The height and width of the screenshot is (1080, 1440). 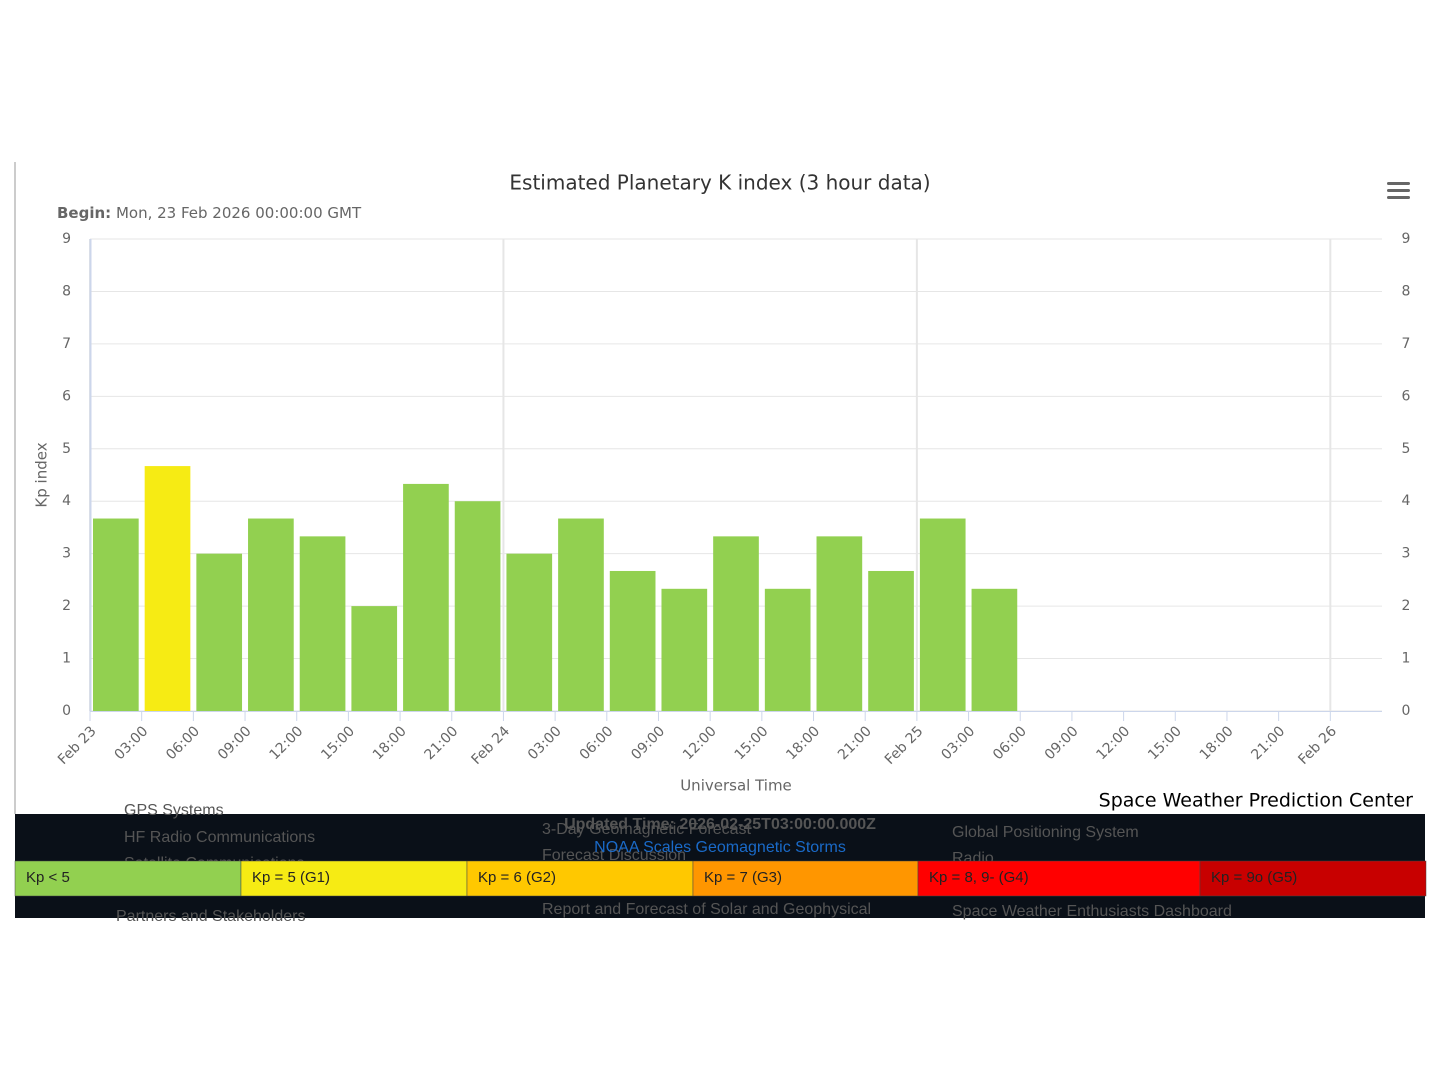 What do you see at coordinates (42, 474) in the screenshot?
I see `y-axis-label: Kp index` at bounding box center [42, 474].